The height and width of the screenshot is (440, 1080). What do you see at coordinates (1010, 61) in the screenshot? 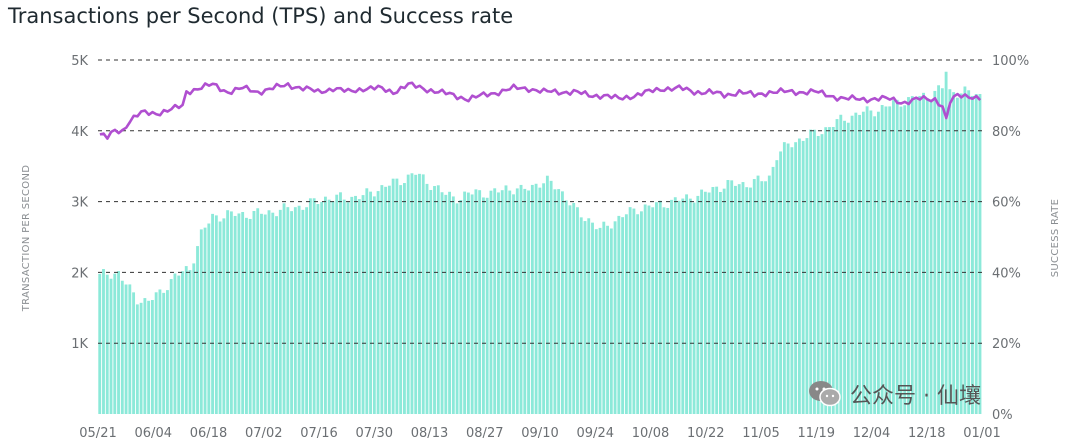
I see `right-tick-label: 100%` at bounding box center [1010, 61].